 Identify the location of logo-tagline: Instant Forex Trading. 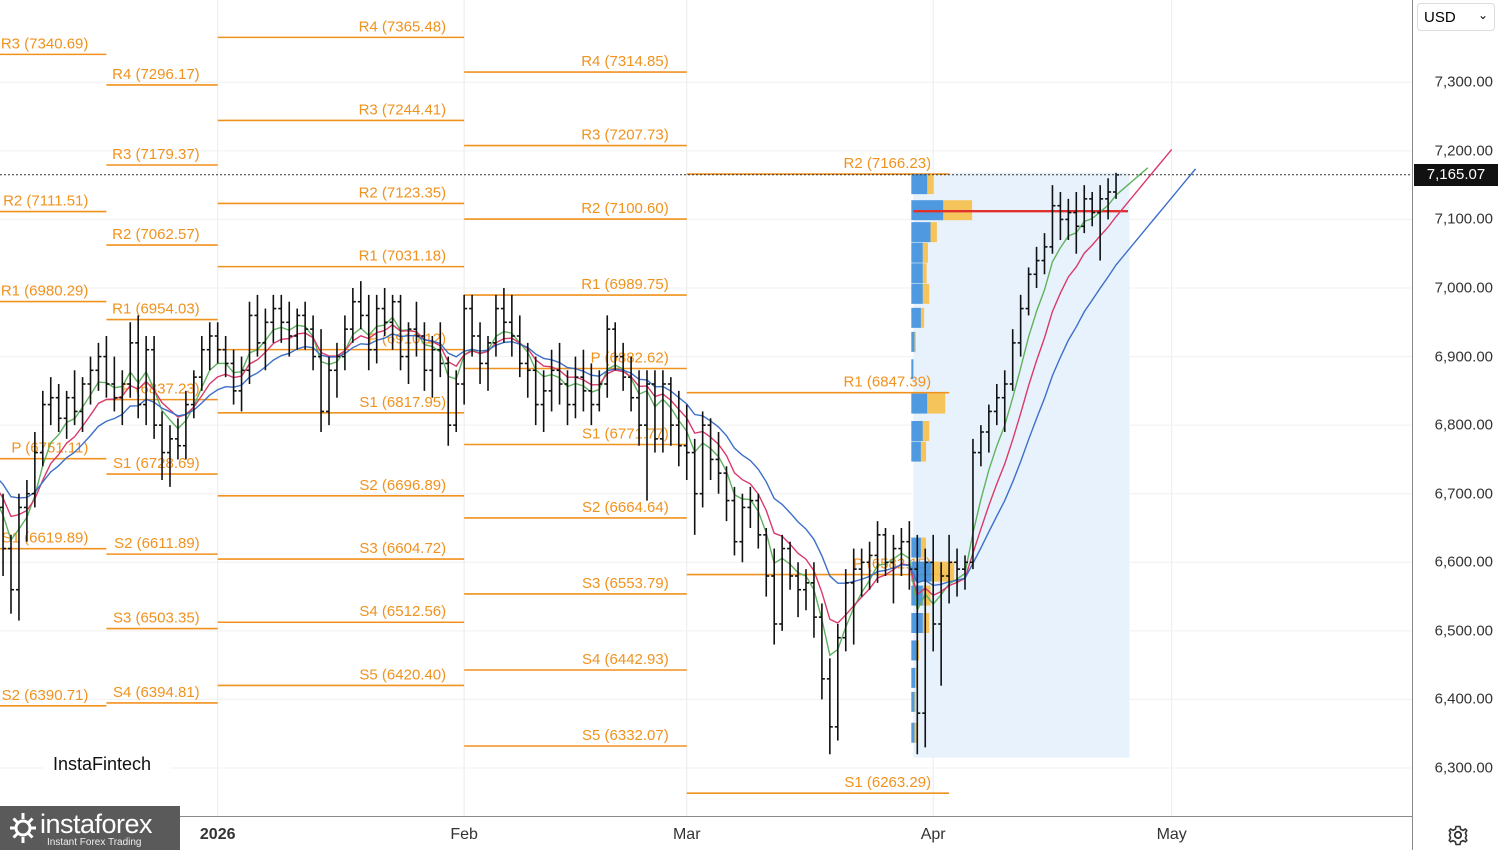
(94, 842).